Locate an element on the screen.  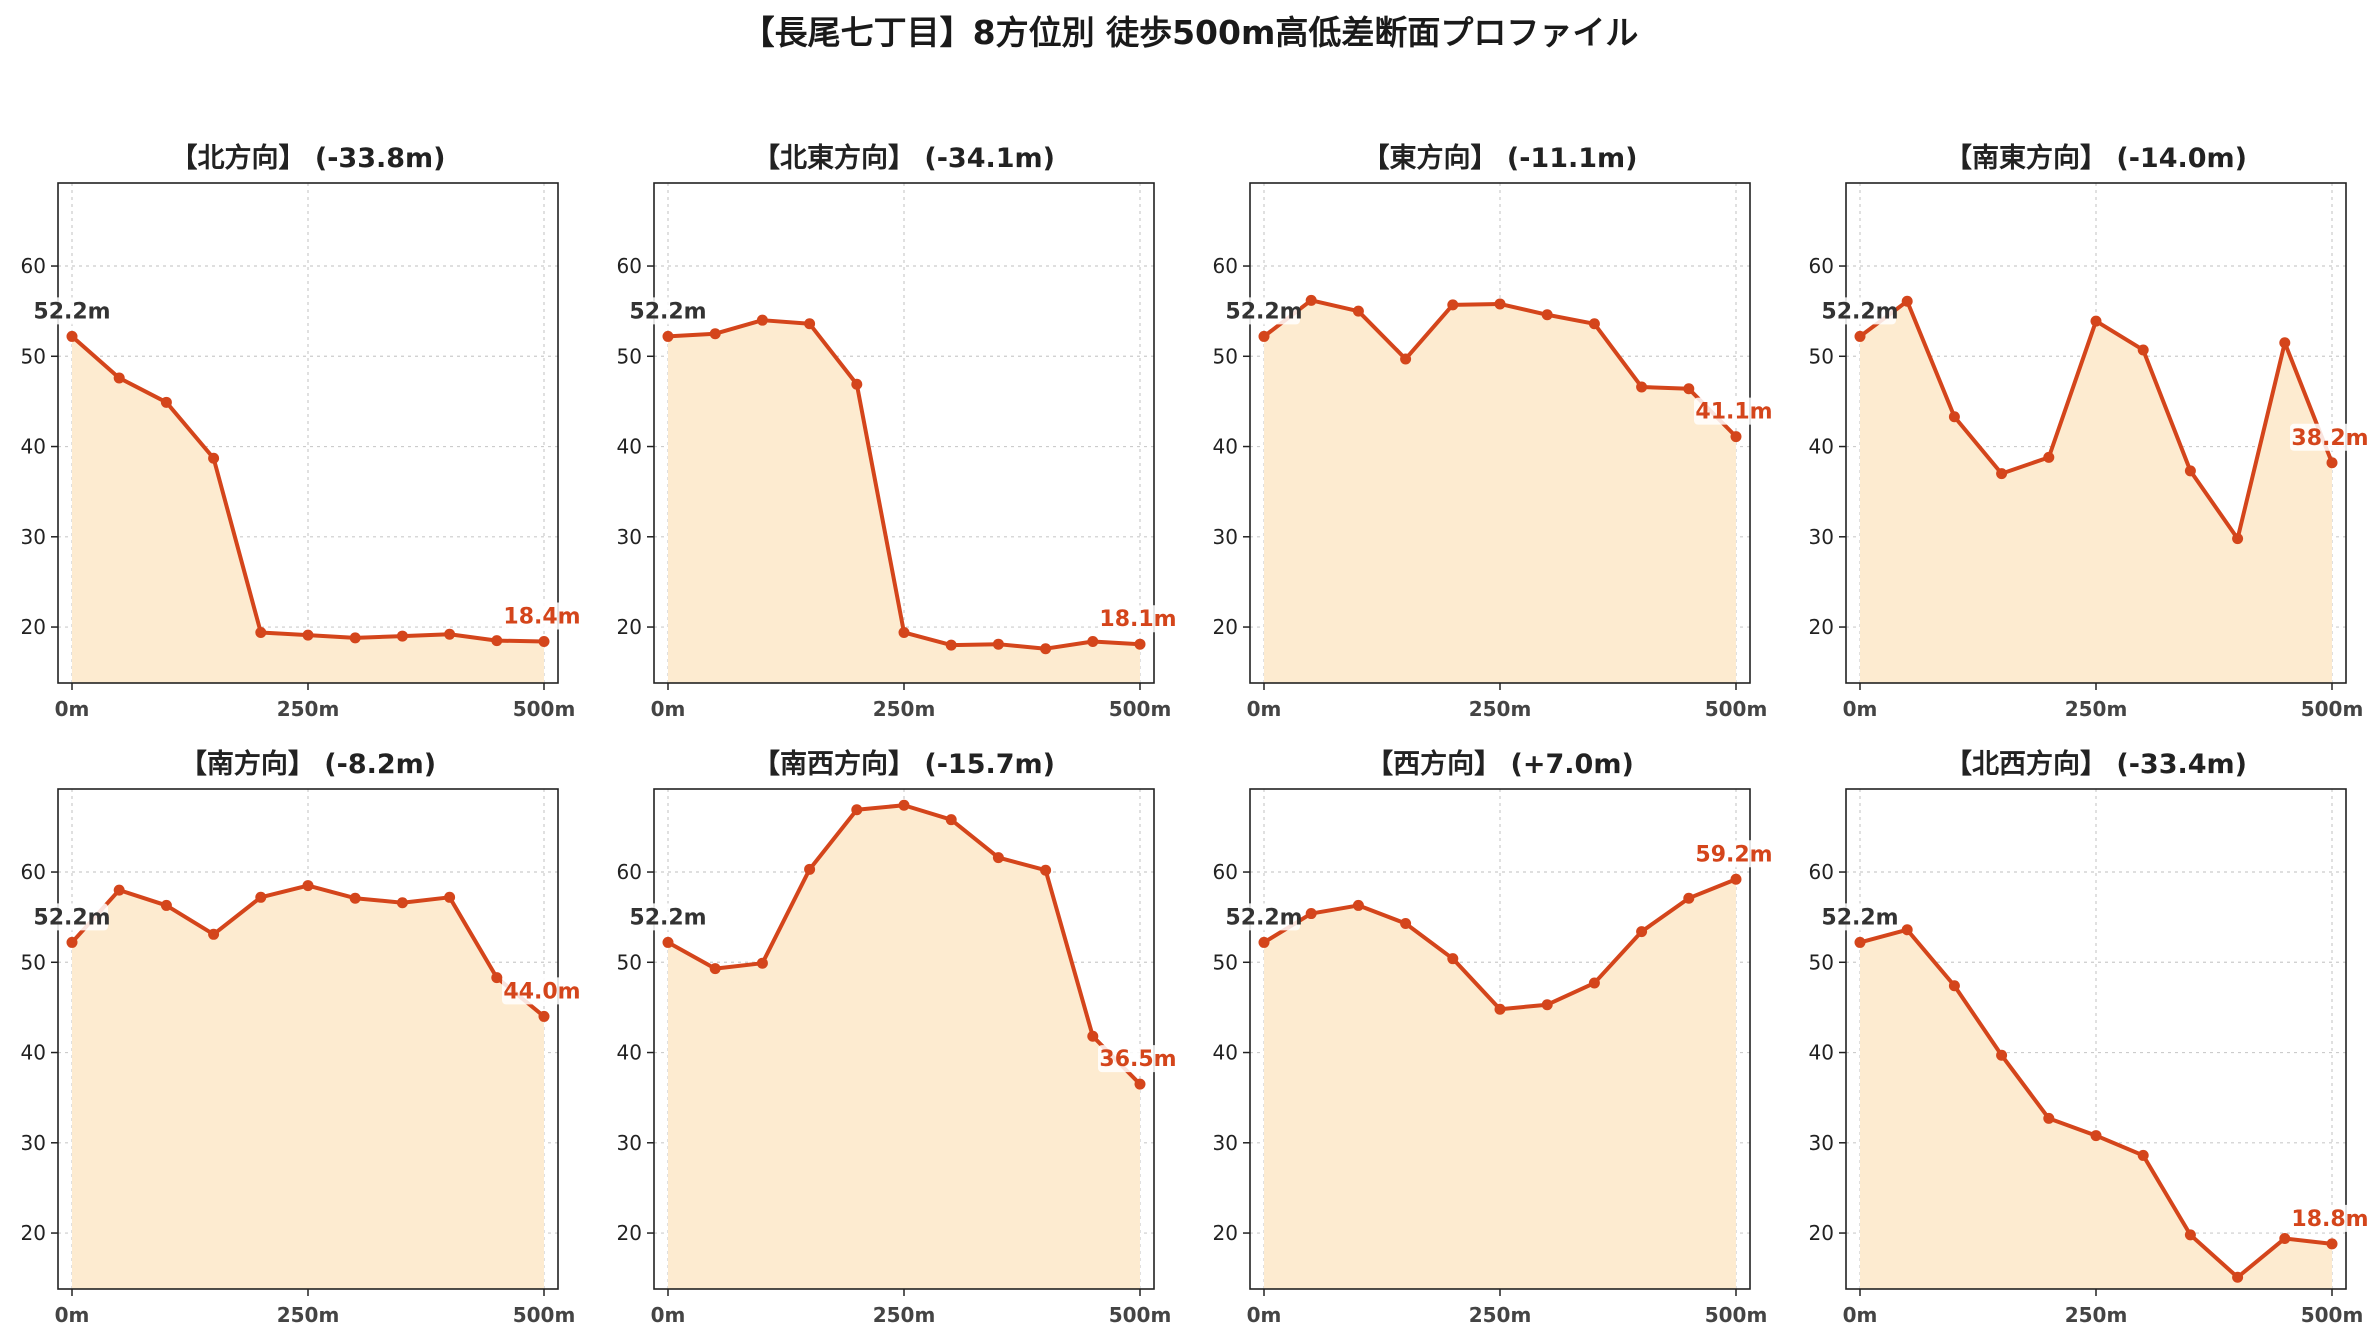
end-elevation-label: 38.2m is located at coordinates (2329, 438).